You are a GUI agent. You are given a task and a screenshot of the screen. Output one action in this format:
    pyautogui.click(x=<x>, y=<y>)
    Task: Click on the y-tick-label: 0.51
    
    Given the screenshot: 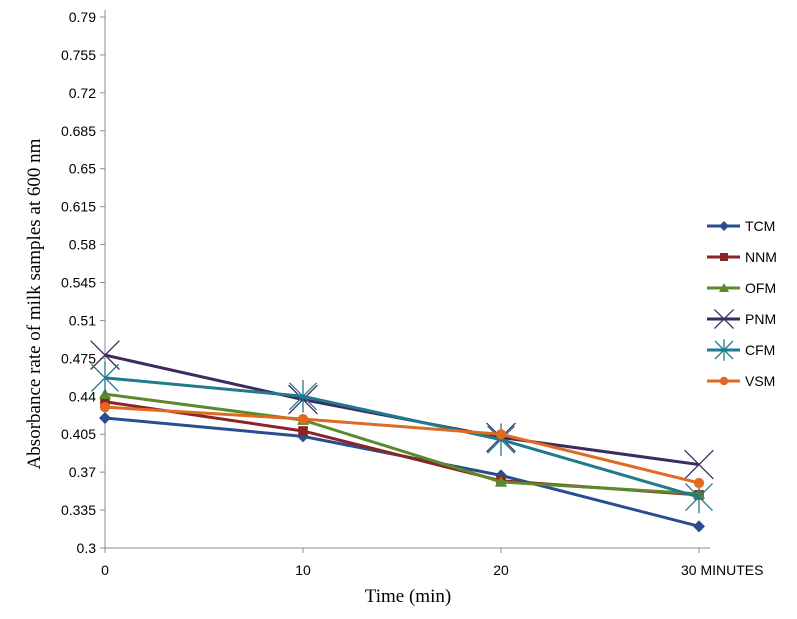 What is the action you would take?
    pyautogui.click(x=82, y=320)
    